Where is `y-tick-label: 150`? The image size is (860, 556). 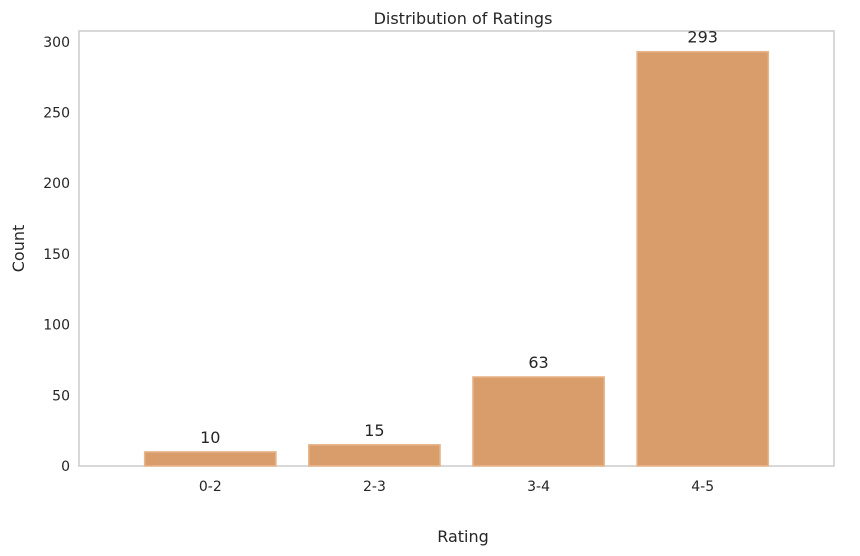 y-tick-label: 150 is located at coordinates (56, 255).